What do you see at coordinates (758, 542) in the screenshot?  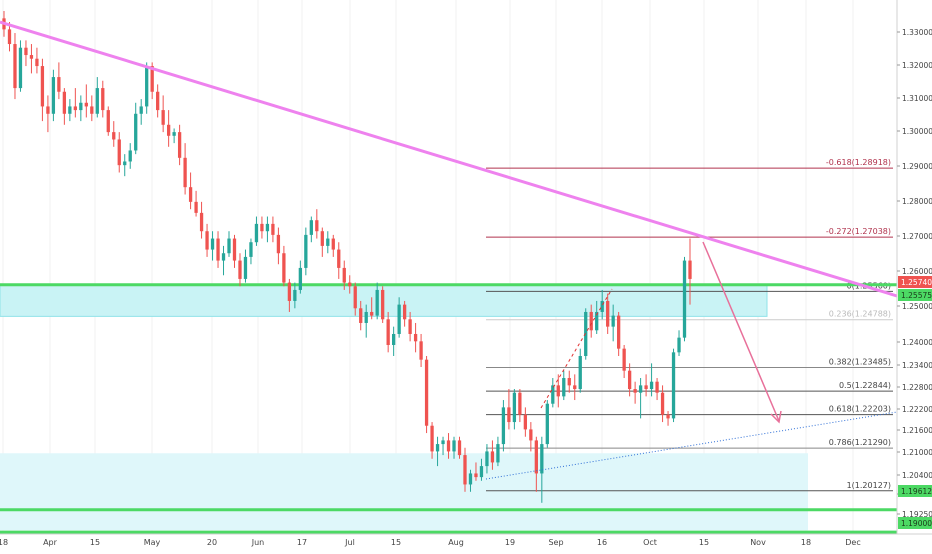 I see `time-tick-label: Nov` at bounding box center [758, 542].